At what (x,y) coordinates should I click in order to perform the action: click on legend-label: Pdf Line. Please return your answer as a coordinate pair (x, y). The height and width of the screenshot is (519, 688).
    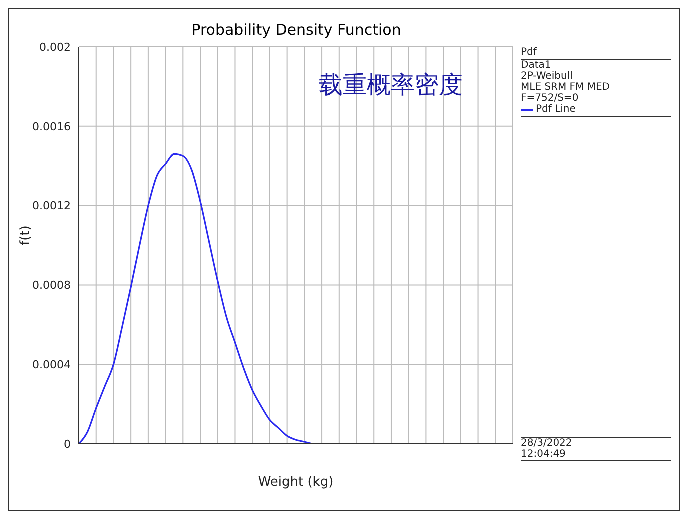
    Looking at the image, I should click on (596, 109).